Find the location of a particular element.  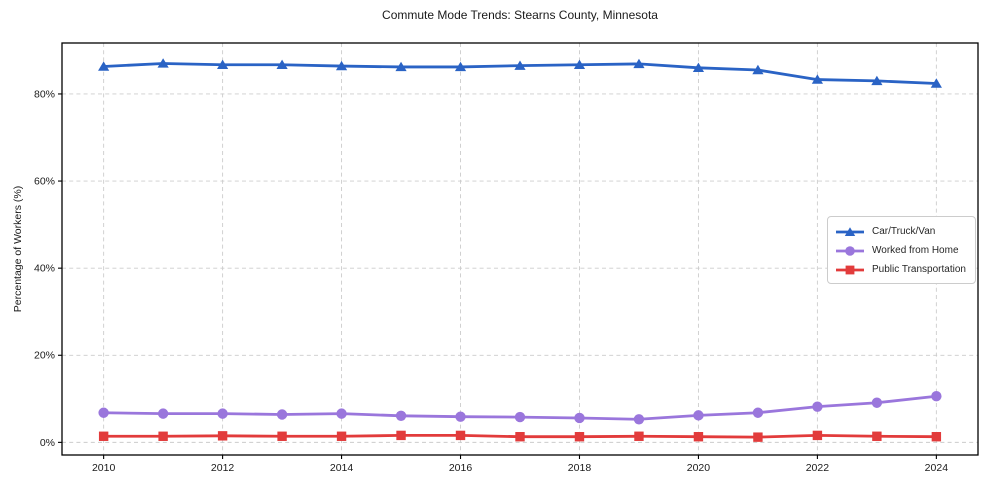

legend-label: Car/Truck/Van is located at coordinates (904, 231).